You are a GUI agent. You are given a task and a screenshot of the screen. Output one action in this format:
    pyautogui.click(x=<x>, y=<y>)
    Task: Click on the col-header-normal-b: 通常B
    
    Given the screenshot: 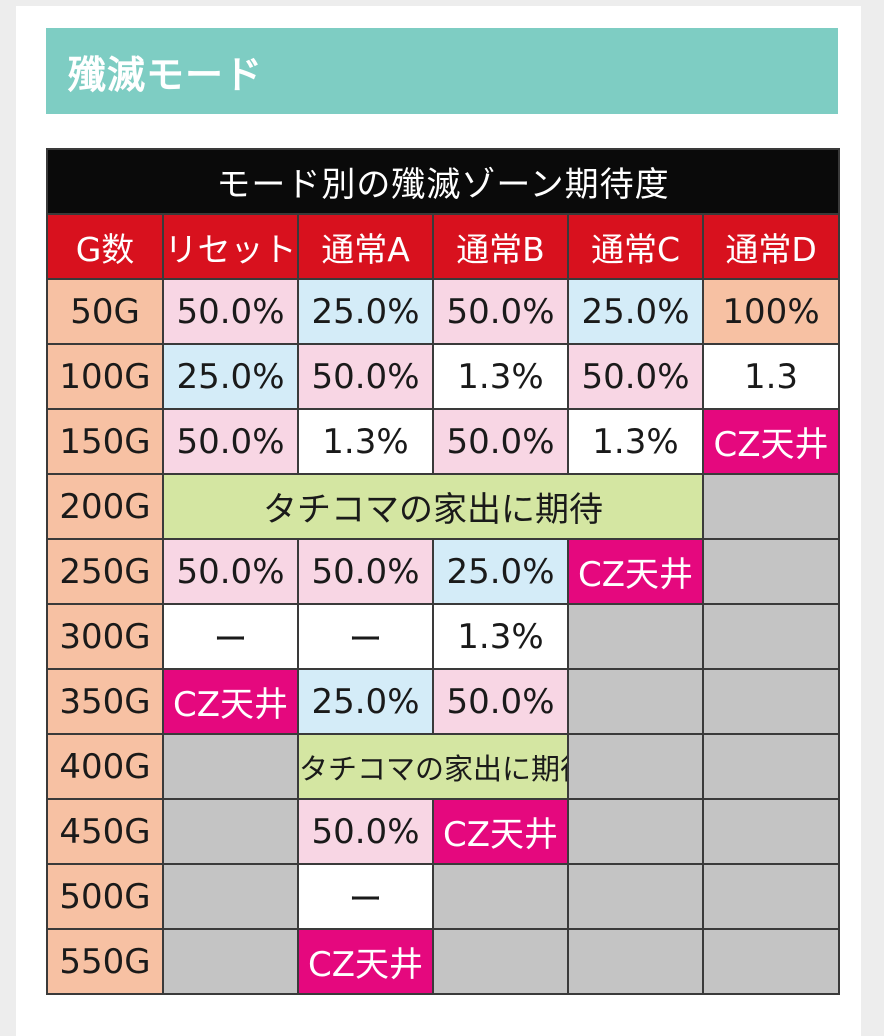 What is the action you would take?
    pyautogui.click(x=500, y=246)
    